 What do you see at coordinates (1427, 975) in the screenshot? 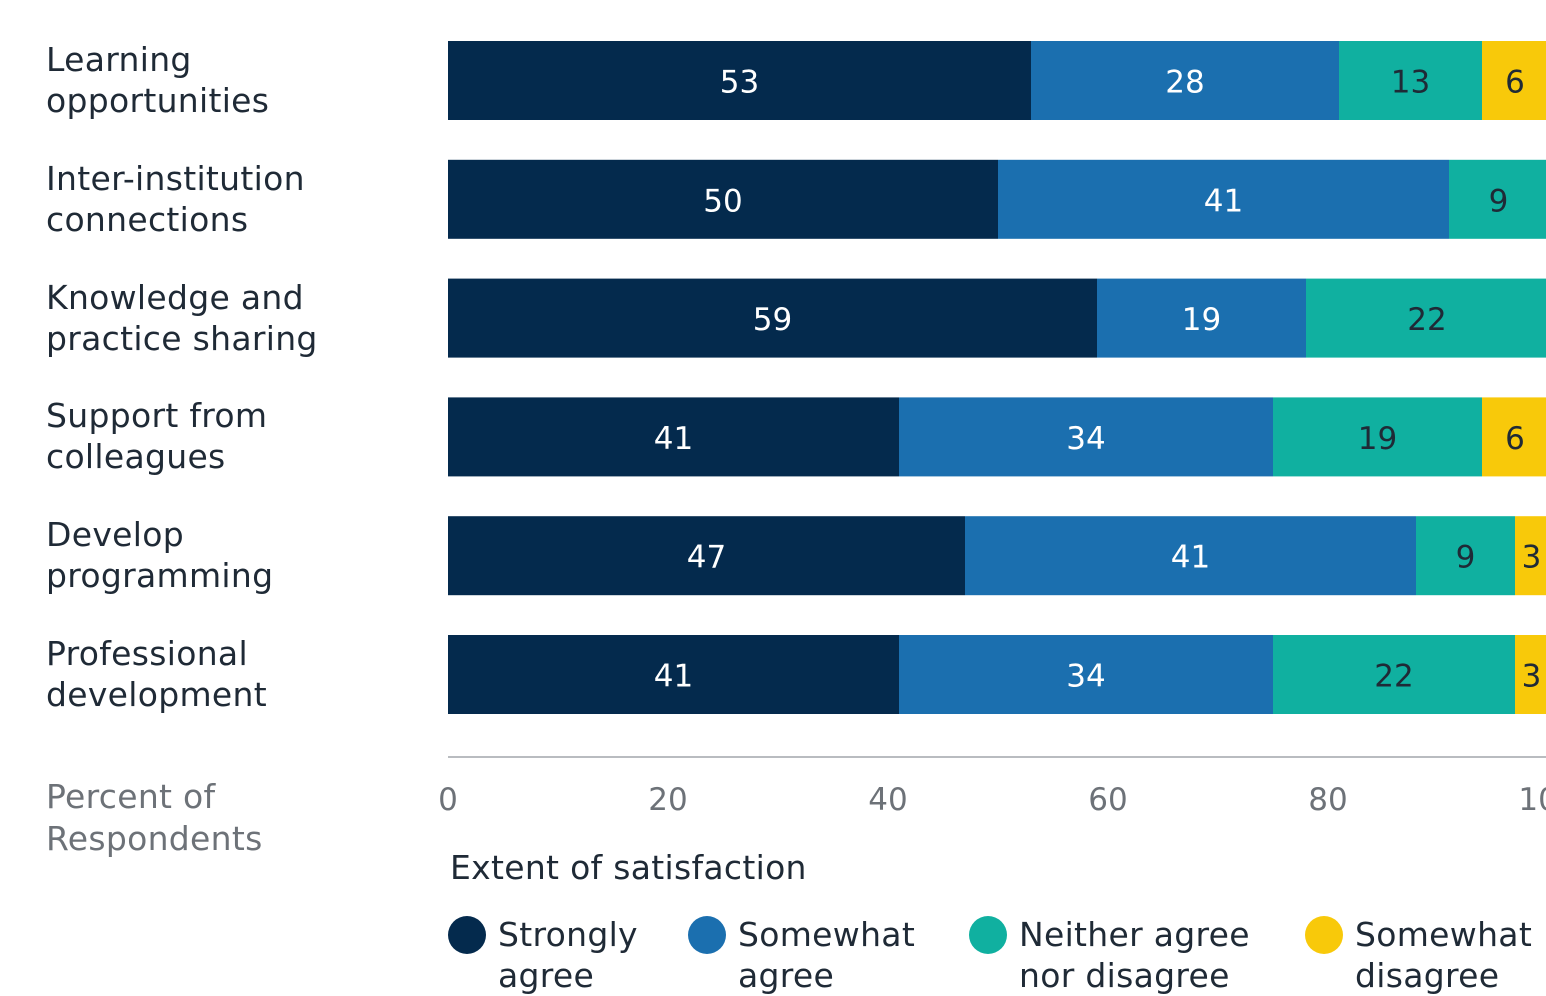
I see `legend-label-line: disagree` at bounding box center [1427, 975].